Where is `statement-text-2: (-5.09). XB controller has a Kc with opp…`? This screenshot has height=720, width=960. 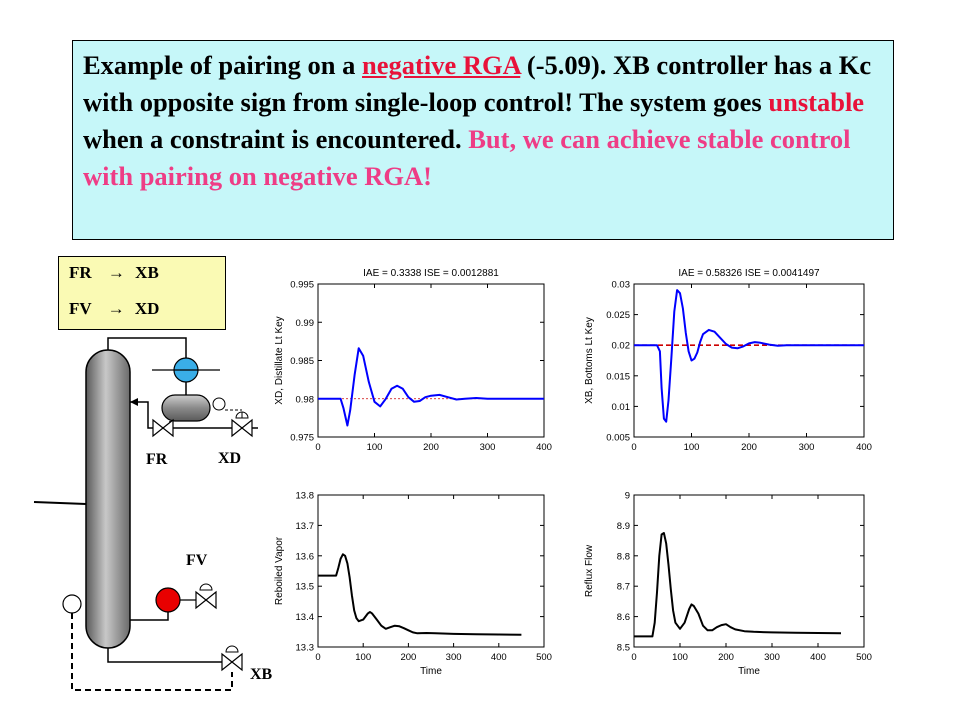
statement-text-2: (-5.09). XB controller has a Kc with opp… is located at coordinates (477, 83).